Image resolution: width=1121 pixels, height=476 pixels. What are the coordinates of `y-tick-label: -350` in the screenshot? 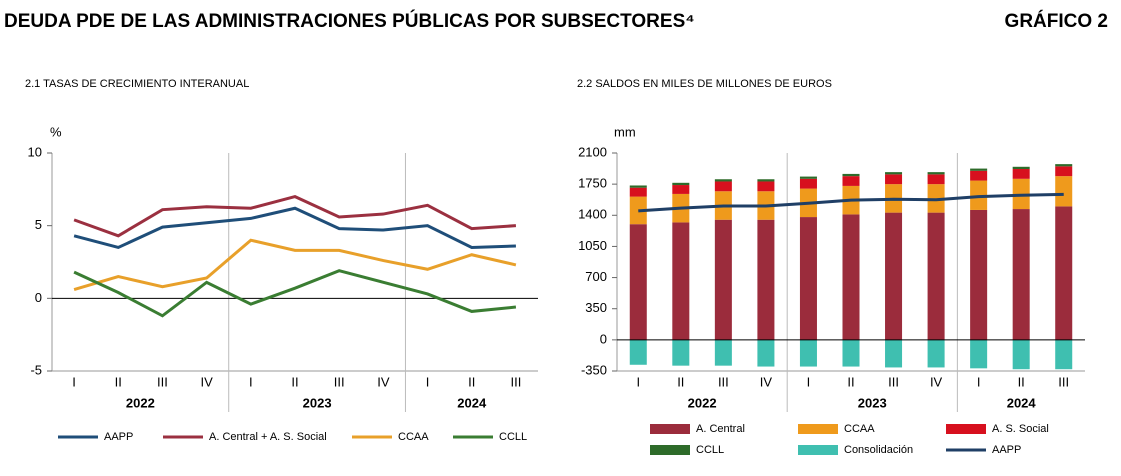 It's located at (594, 369).